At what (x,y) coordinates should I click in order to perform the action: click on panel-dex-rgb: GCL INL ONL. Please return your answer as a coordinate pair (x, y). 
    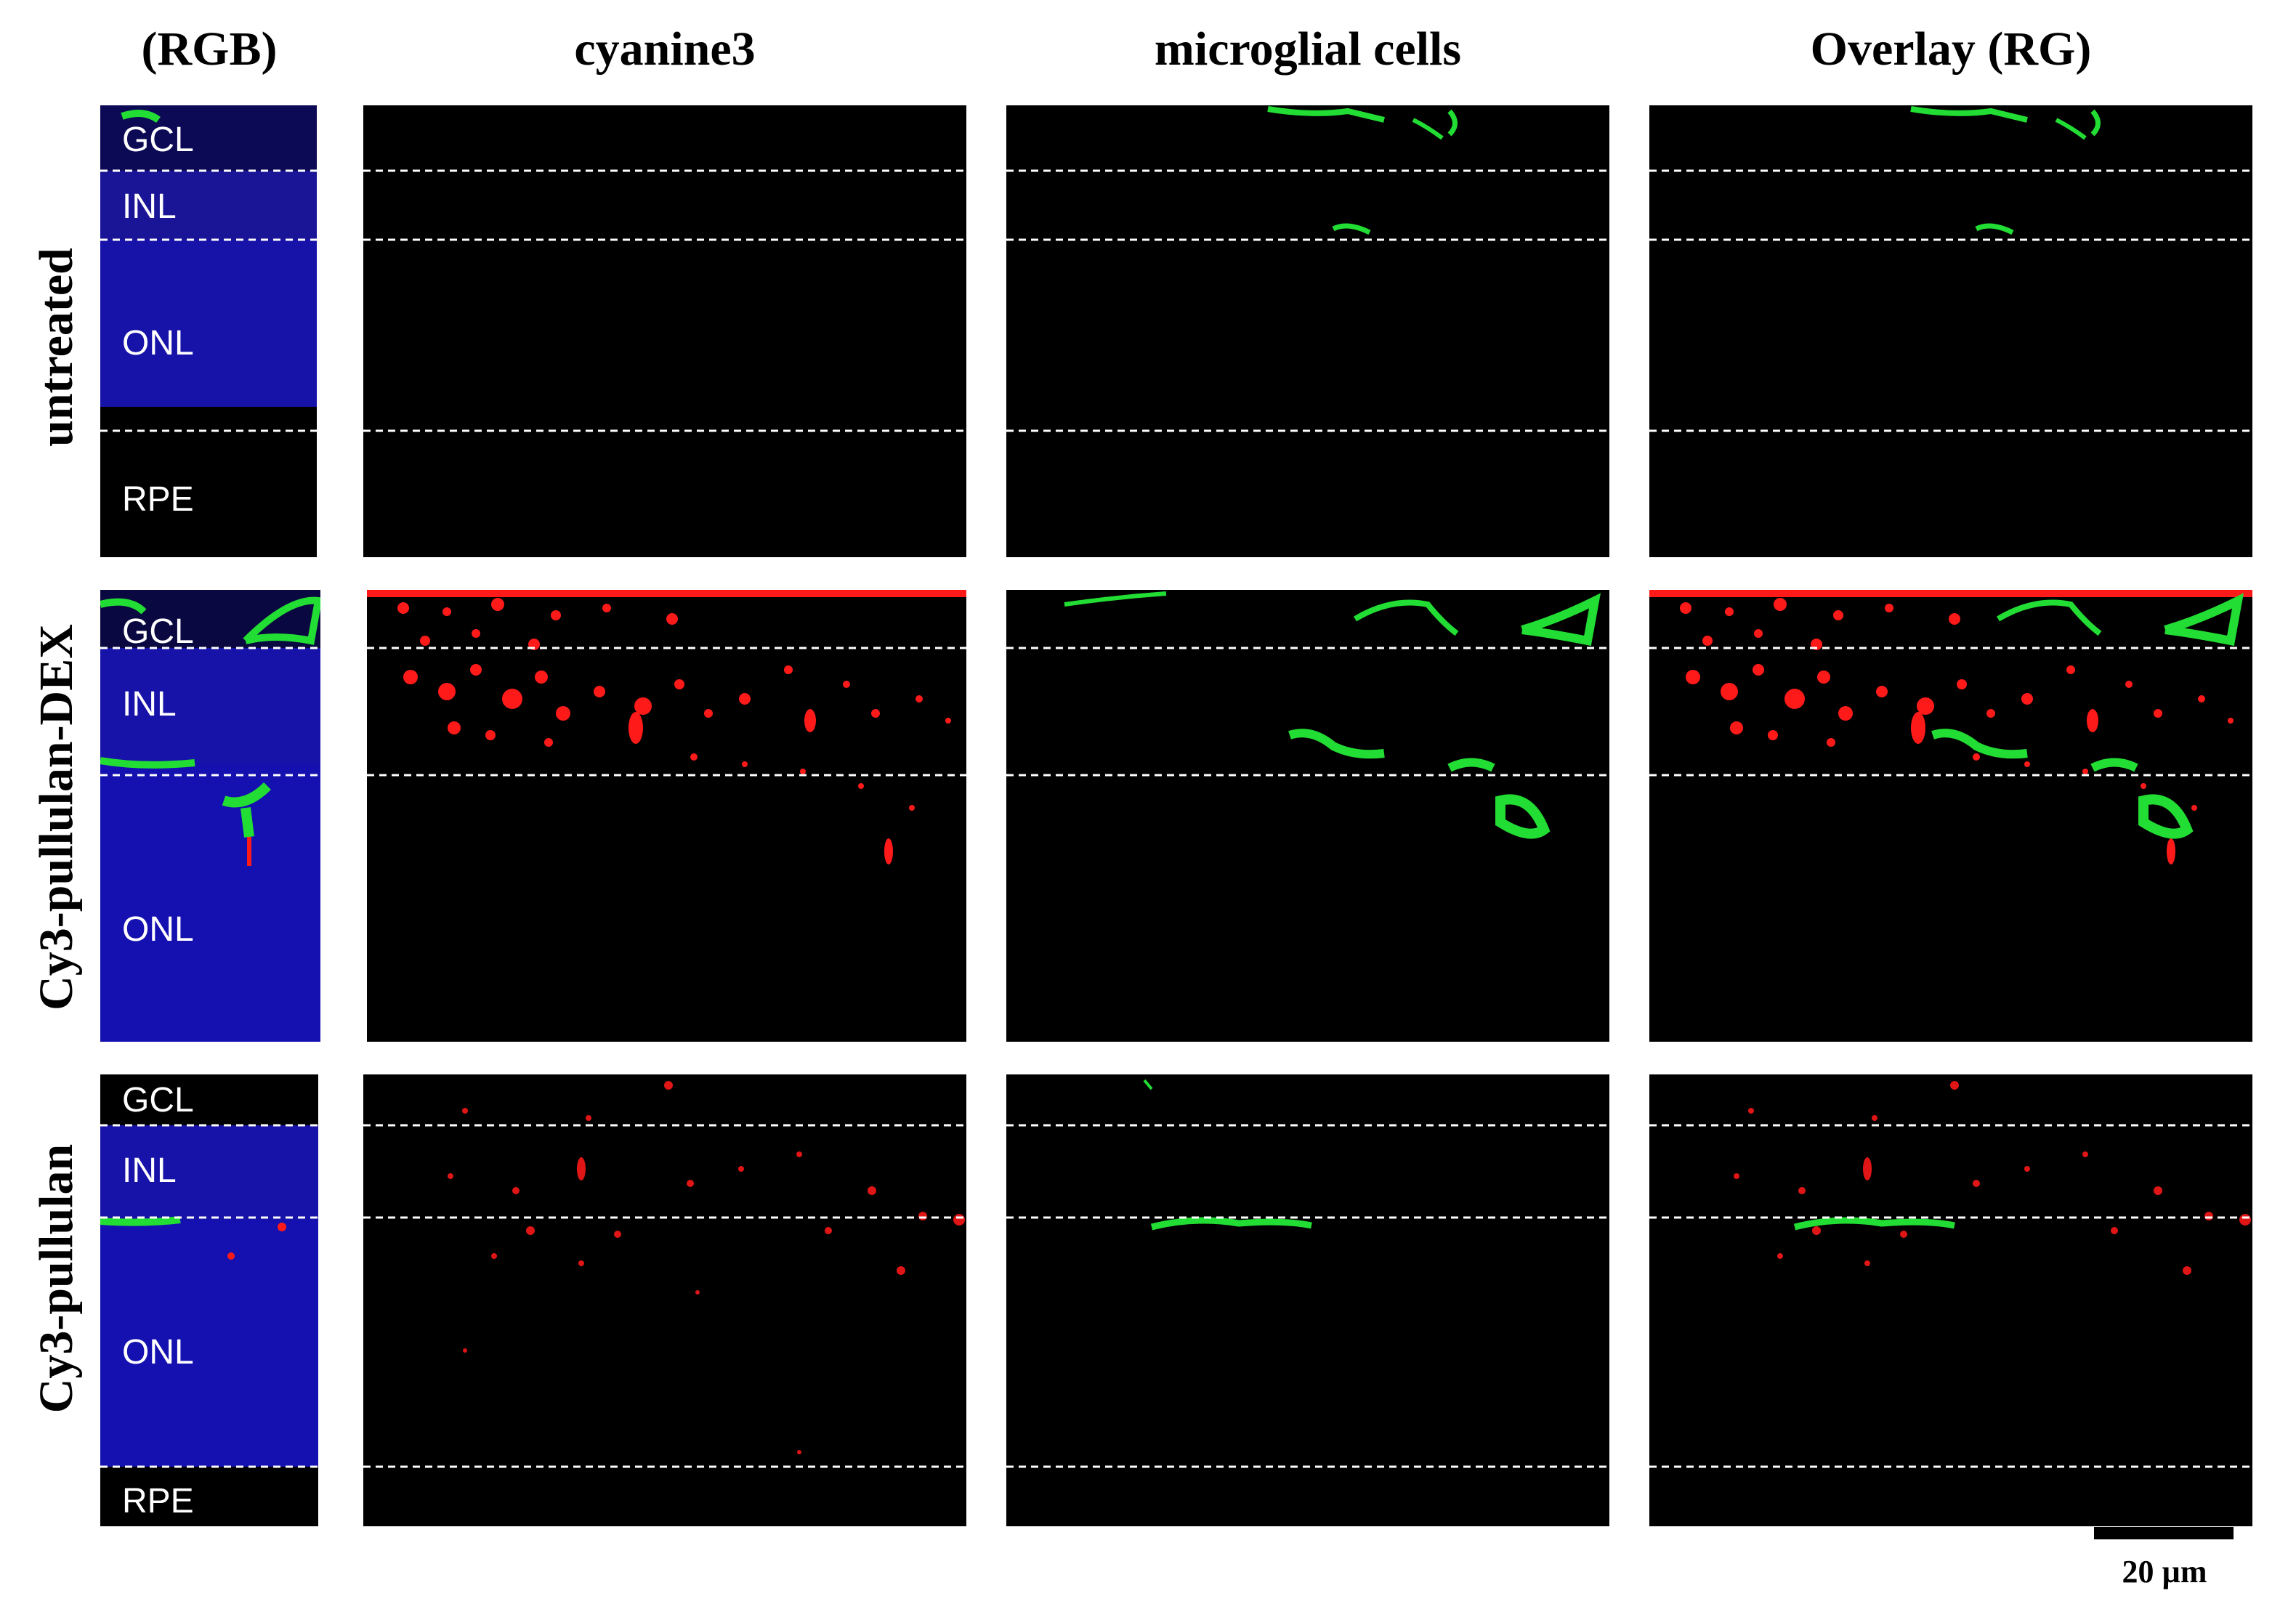
    Looking at the image, I should click on (210, 816).